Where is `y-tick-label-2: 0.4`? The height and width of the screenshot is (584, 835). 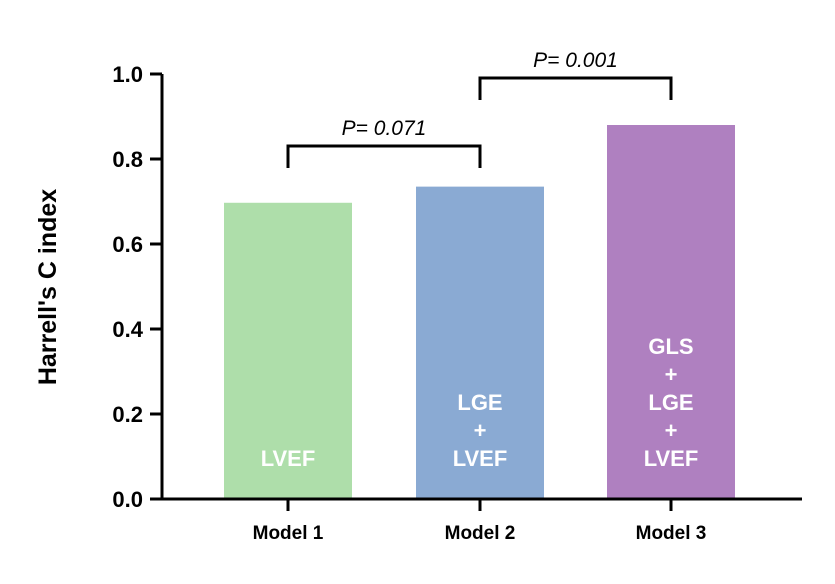 y-tick-label-2: 0.4 is located at coordinates (127, 329).